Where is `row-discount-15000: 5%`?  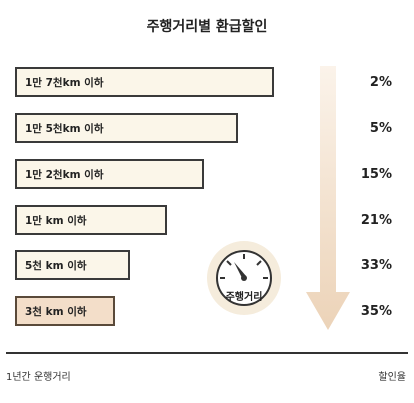
row-discount-15000: 5% is located at coordinates (380, 128).